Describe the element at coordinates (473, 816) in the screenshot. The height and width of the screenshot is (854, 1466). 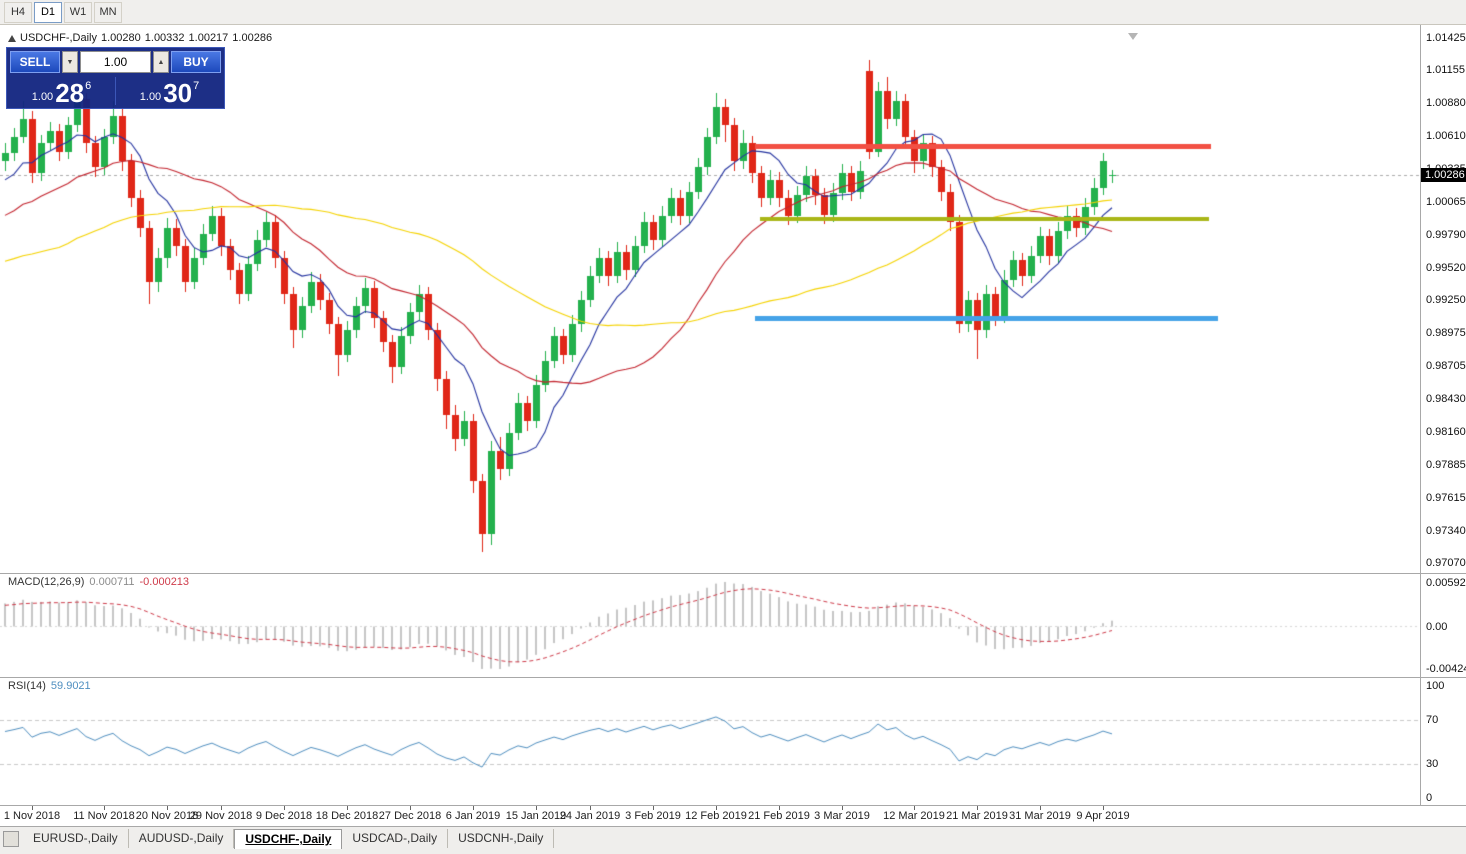
I see `date-axis-label: 6 Jan 2019` at that location.